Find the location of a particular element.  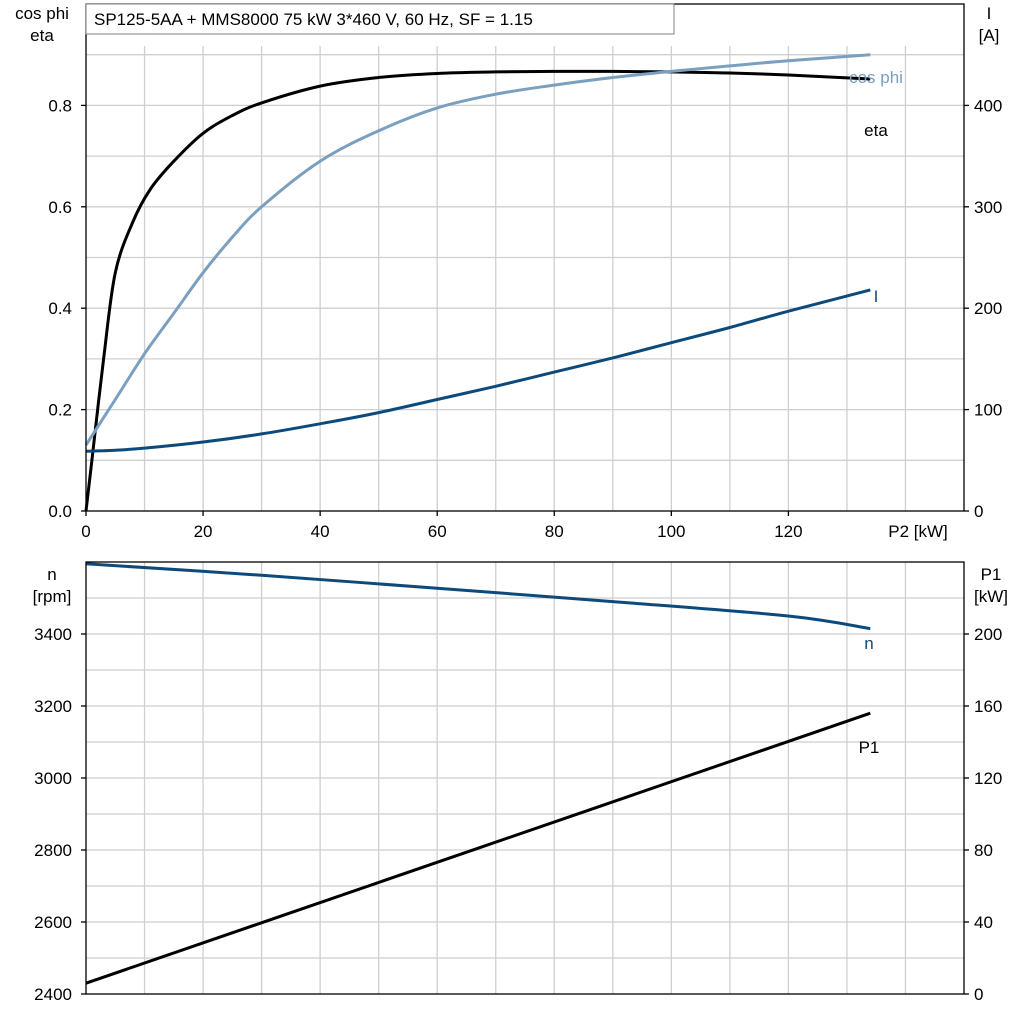

top-right-axis-label-2: [A] is located at coordinates (989, 35).